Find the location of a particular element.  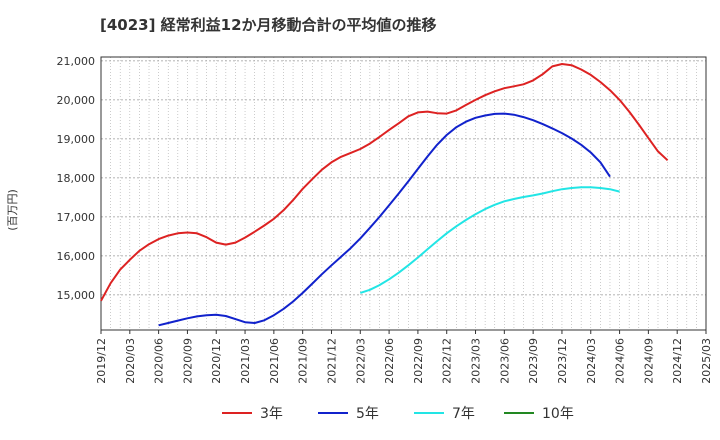

x-tick-label: 2024/12 is located at coordinates (677, 361).